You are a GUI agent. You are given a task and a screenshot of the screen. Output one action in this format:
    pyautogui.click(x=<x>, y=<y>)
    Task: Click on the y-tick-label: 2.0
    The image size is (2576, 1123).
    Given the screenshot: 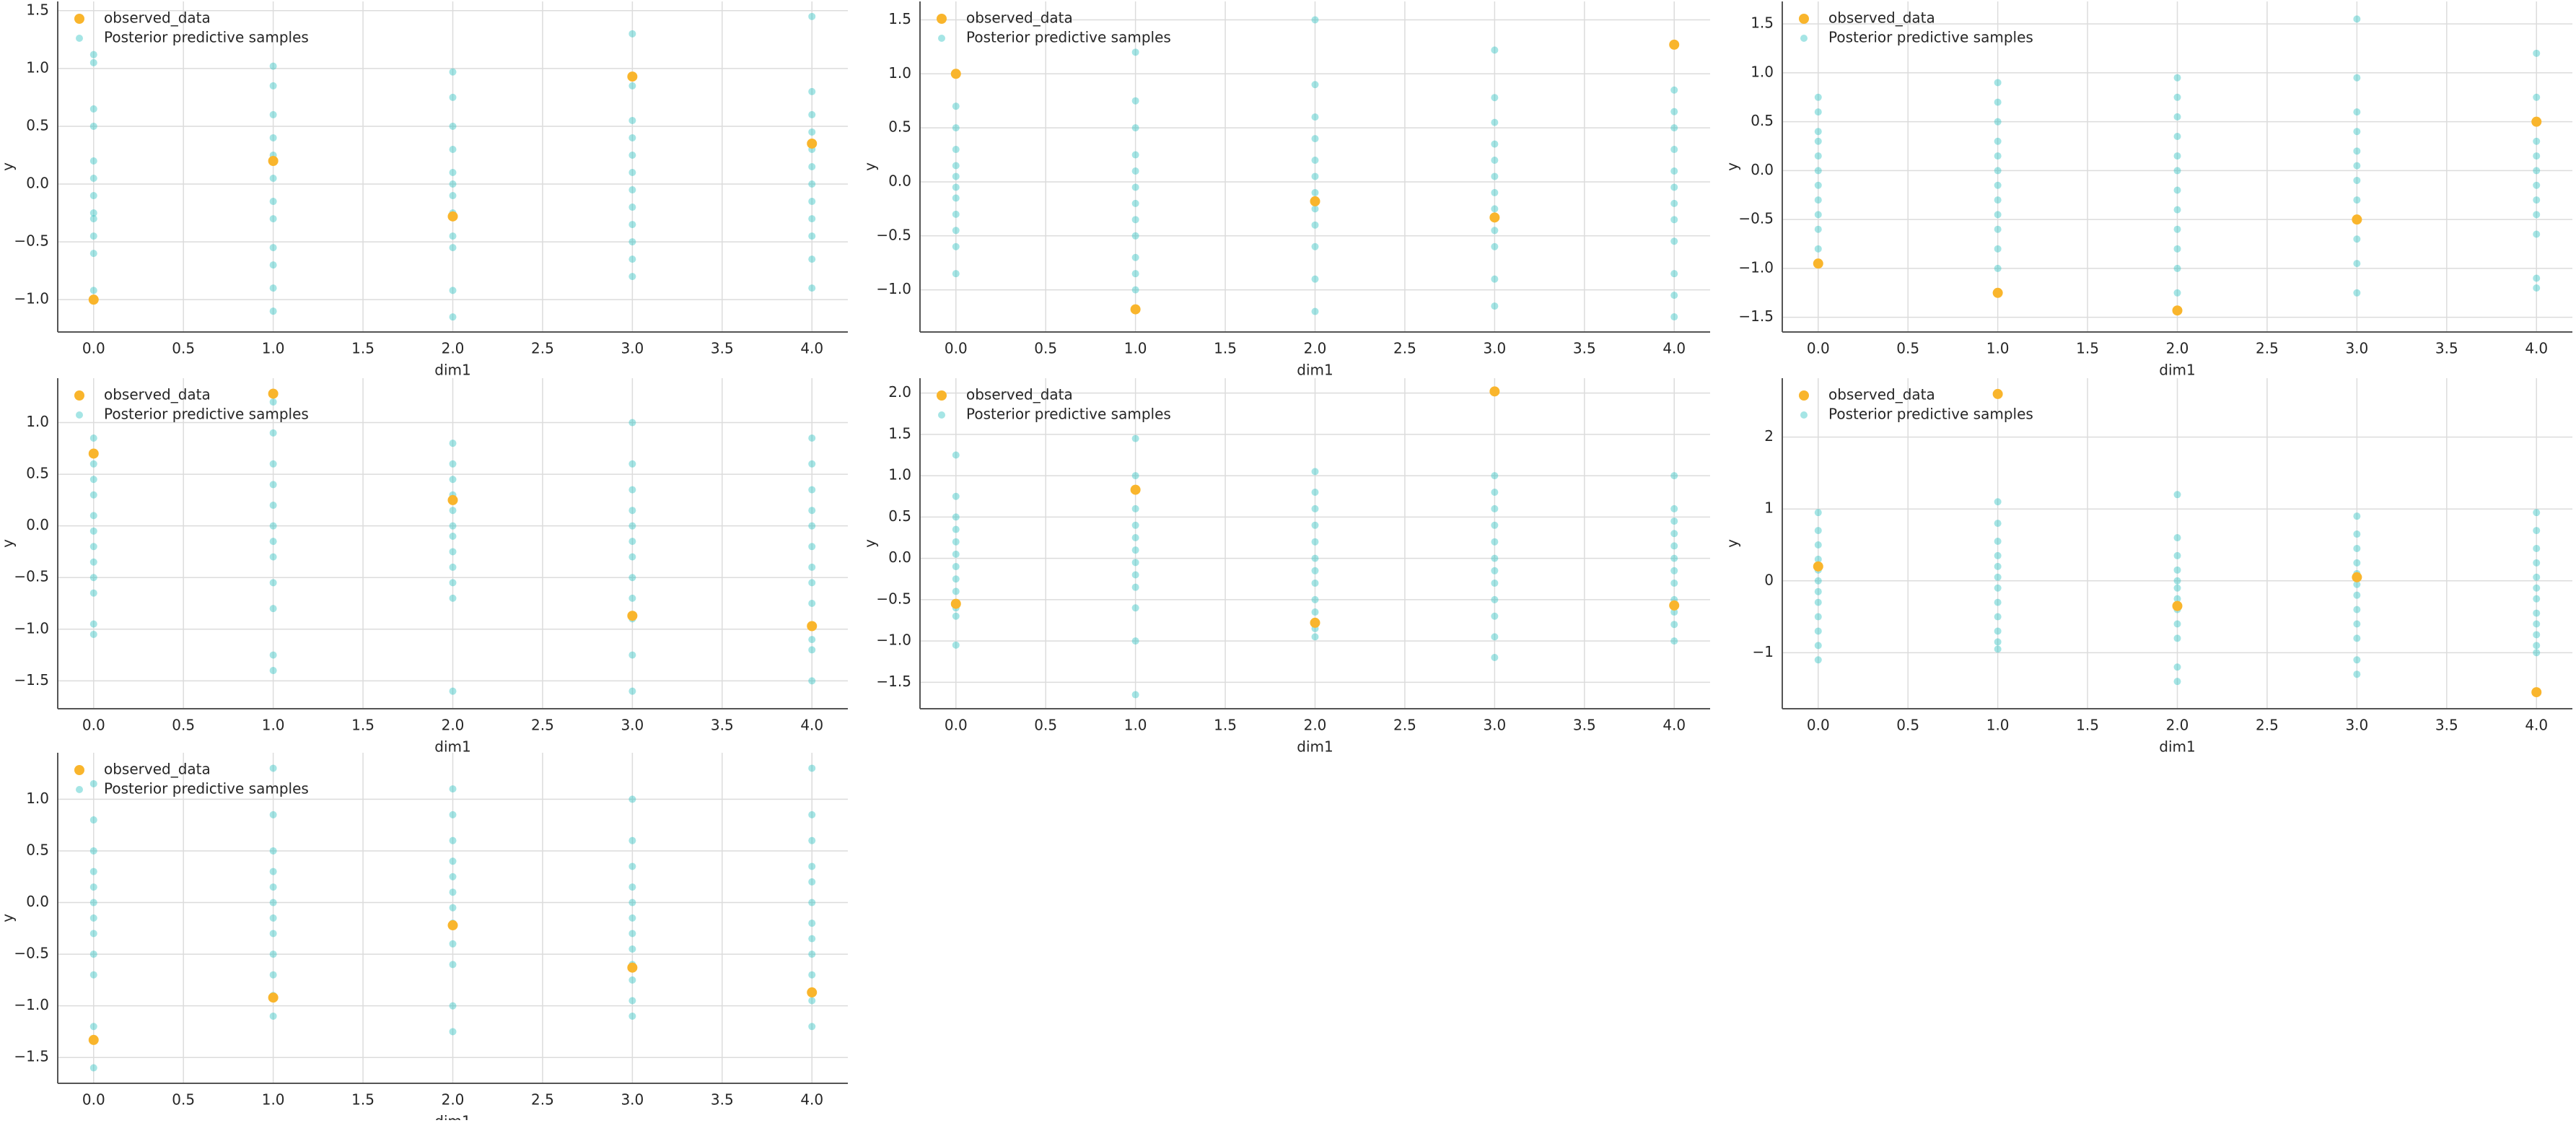 What is the action you would take?
    pyautogui.click(x=899, y=392)
    